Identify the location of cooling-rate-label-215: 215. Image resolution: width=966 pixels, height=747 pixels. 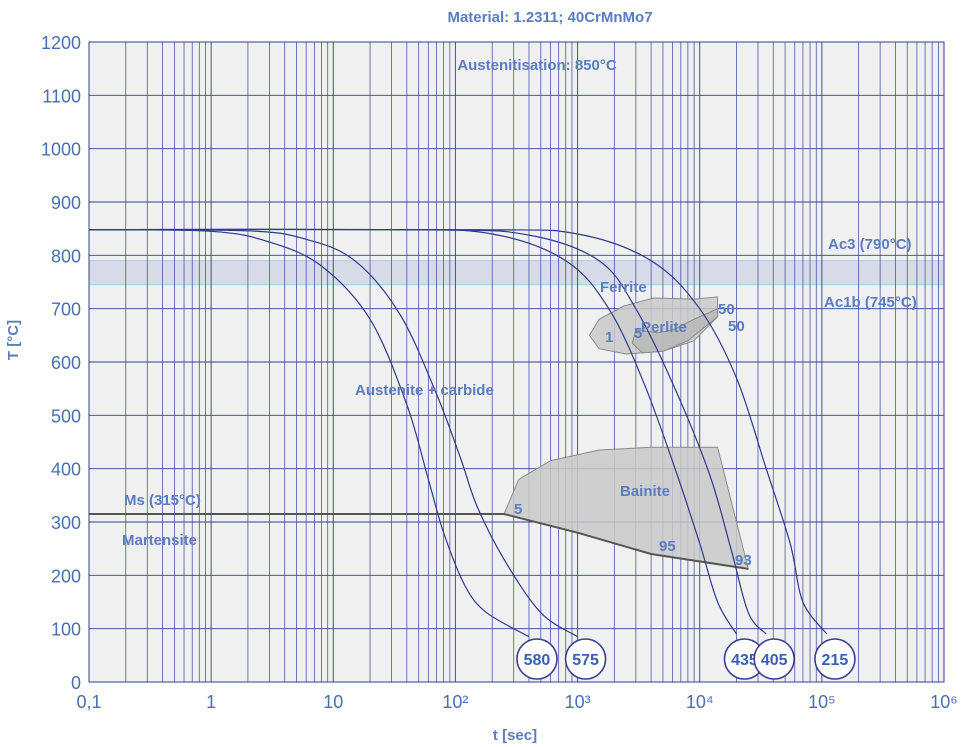
(835, 660).